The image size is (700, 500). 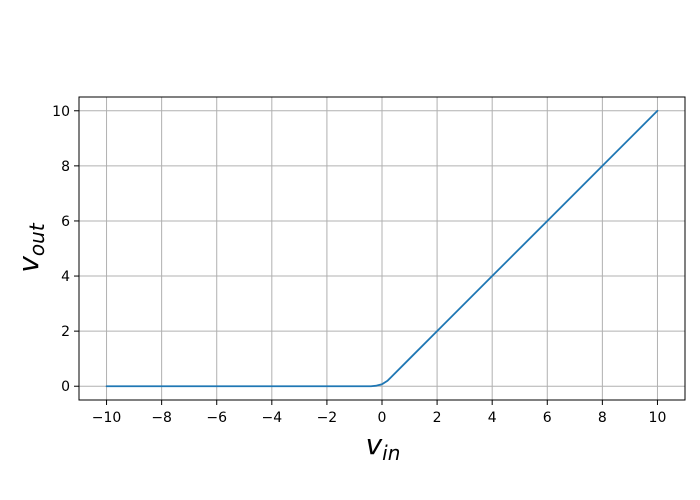 I want to click on x-axis-ticks: −10 −8 −6 −4 −2 0 2 4 6 8 10, so click(x=379, y=413).